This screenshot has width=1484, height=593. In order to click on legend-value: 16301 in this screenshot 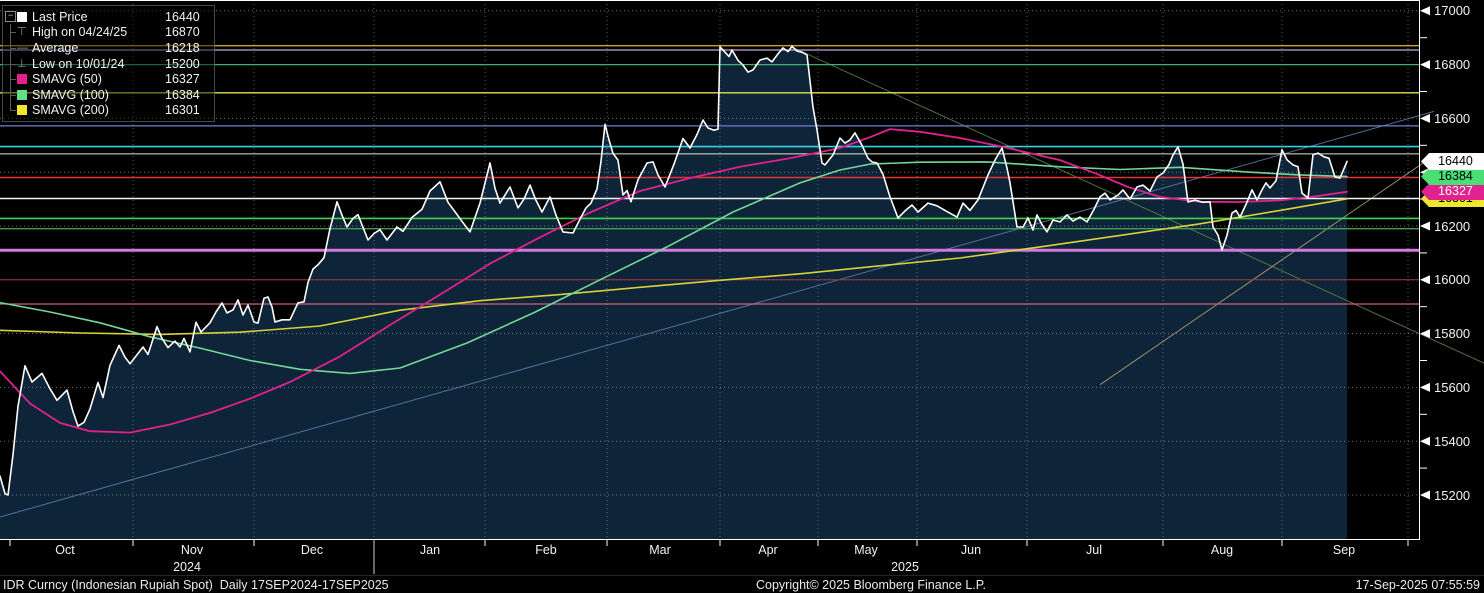, I will do `click(182, 110)`.